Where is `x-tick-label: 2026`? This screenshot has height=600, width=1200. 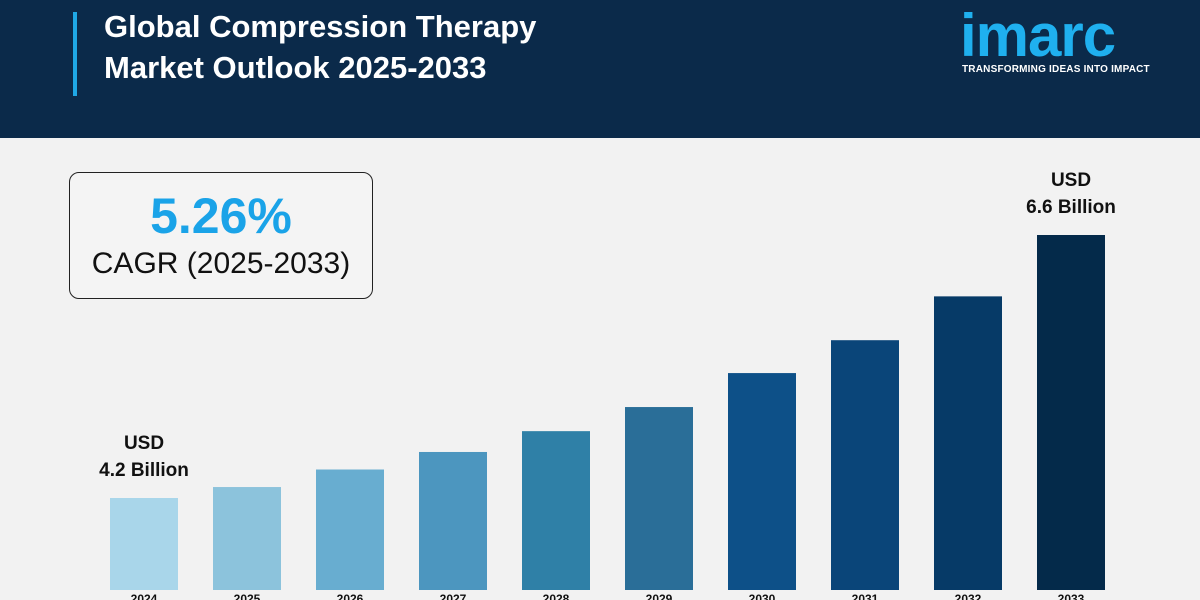
x-tick-label: 2026 is located at coordinates (350, 596).